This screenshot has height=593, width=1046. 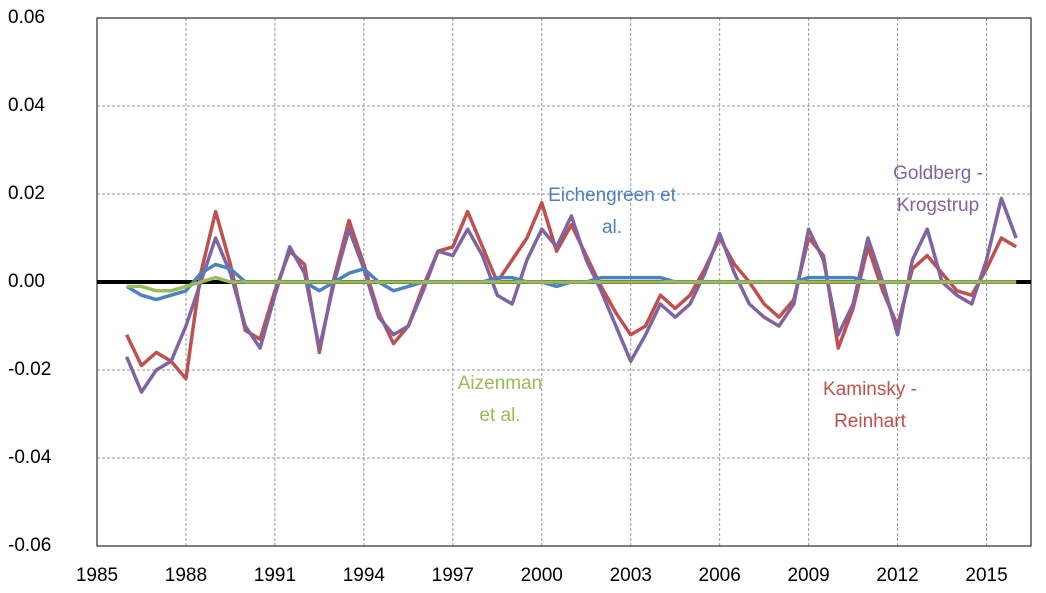 What do you see at coordinates (364, 575) in the screenshot?
I see `x-tick-label: 1994` at bounding box center [364, 575].